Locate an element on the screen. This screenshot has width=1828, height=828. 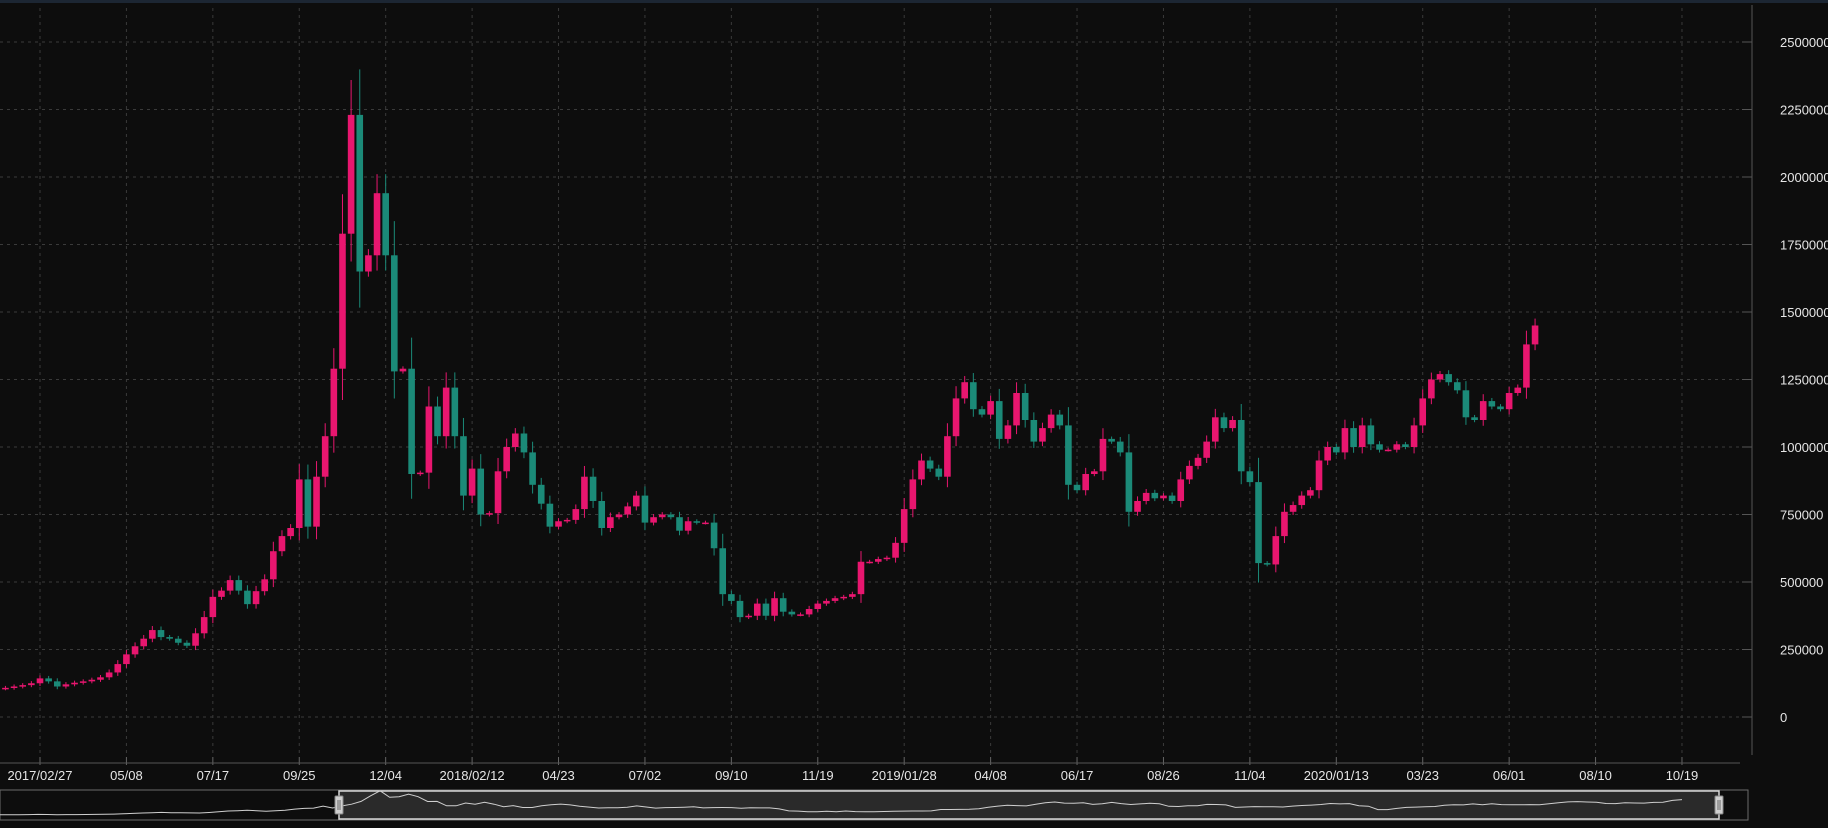
y-tick-label: 750000 is located at coordinates (1801, 515).